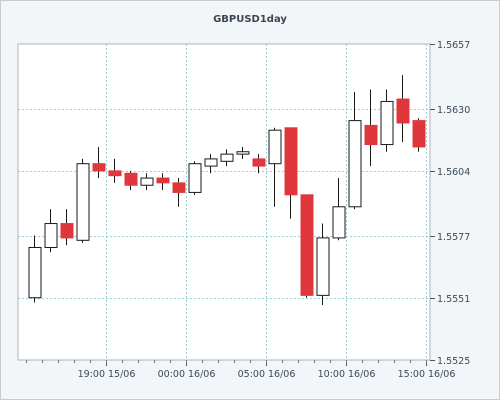 This screenshot has height=400, width=500. I want to click on y-tick-label: 1.5525, so click(453, 361).